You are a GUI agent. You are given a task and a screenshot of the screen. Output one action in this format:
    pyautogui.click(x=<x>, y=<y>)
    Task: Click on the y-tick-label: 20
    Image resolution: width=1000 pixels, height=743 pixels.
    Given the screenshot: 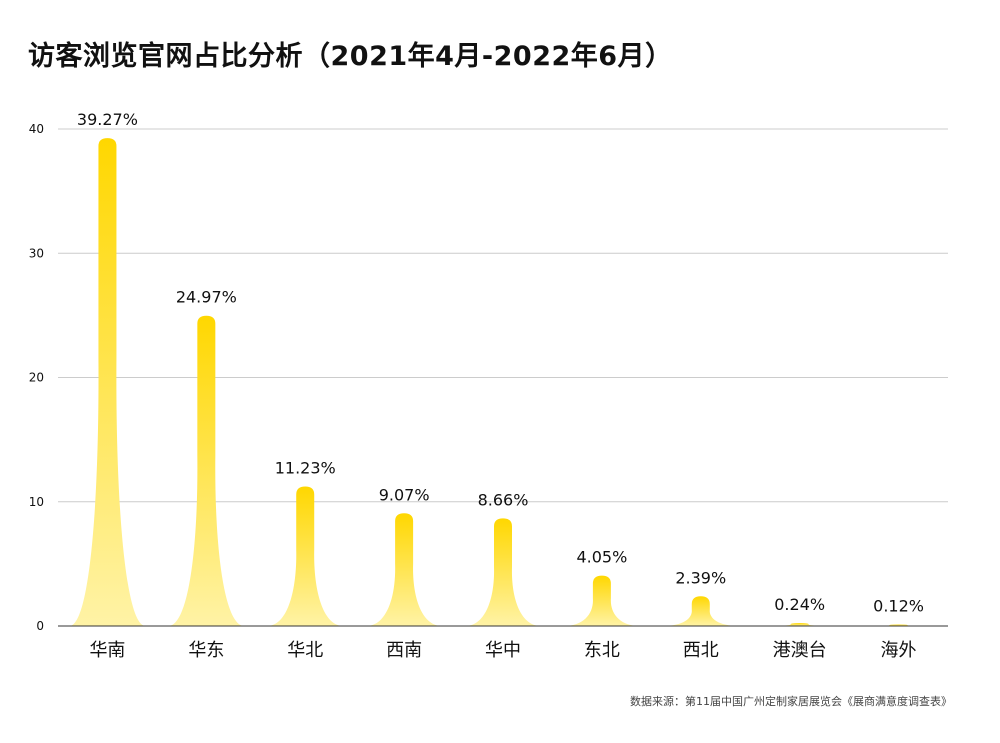 What is the action you would take?
    pyautogui.click(x=36, y=378)
    